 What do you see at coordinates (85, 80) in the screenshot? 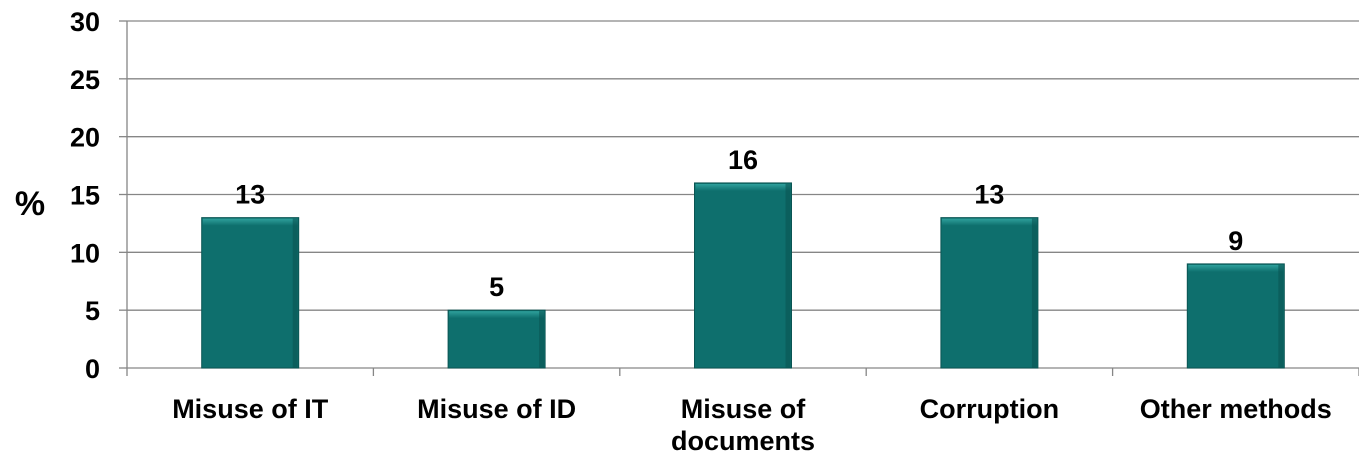
I see `y-tick-label: 25` at bounding box center [85, 80].